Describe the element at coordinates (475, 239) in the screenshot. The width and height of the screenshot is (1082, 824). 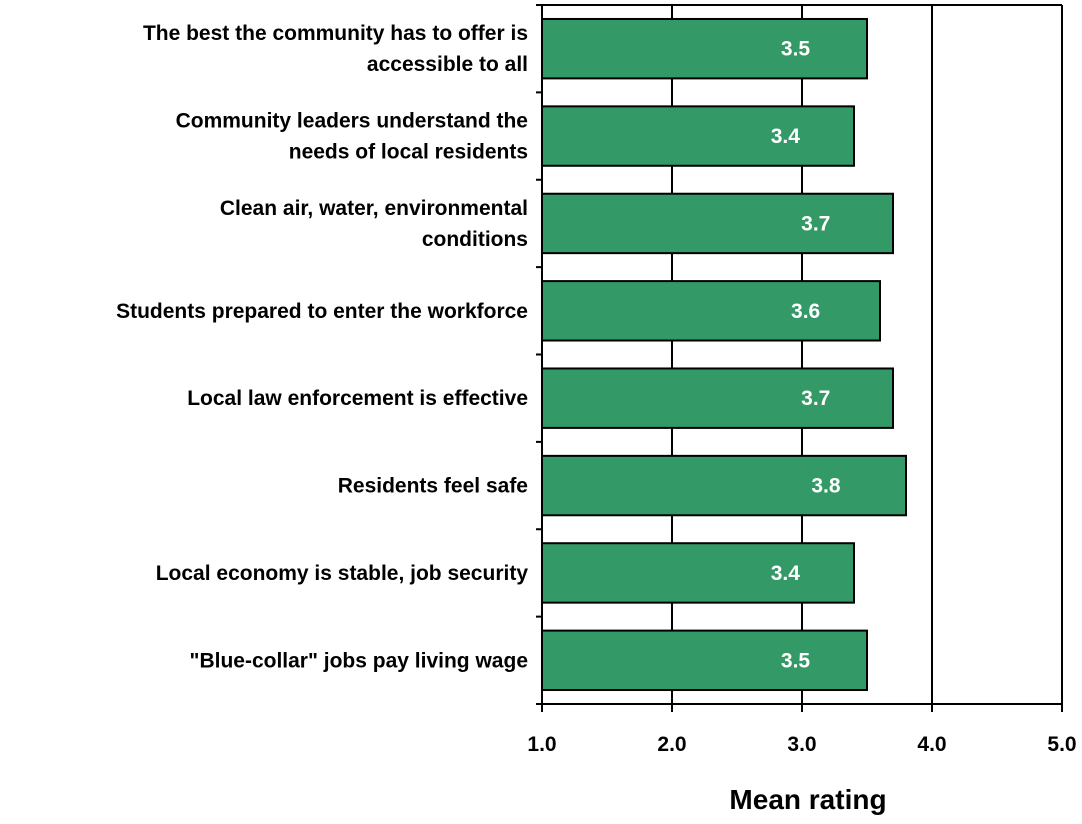
I see `category-label: conditions` at that location.